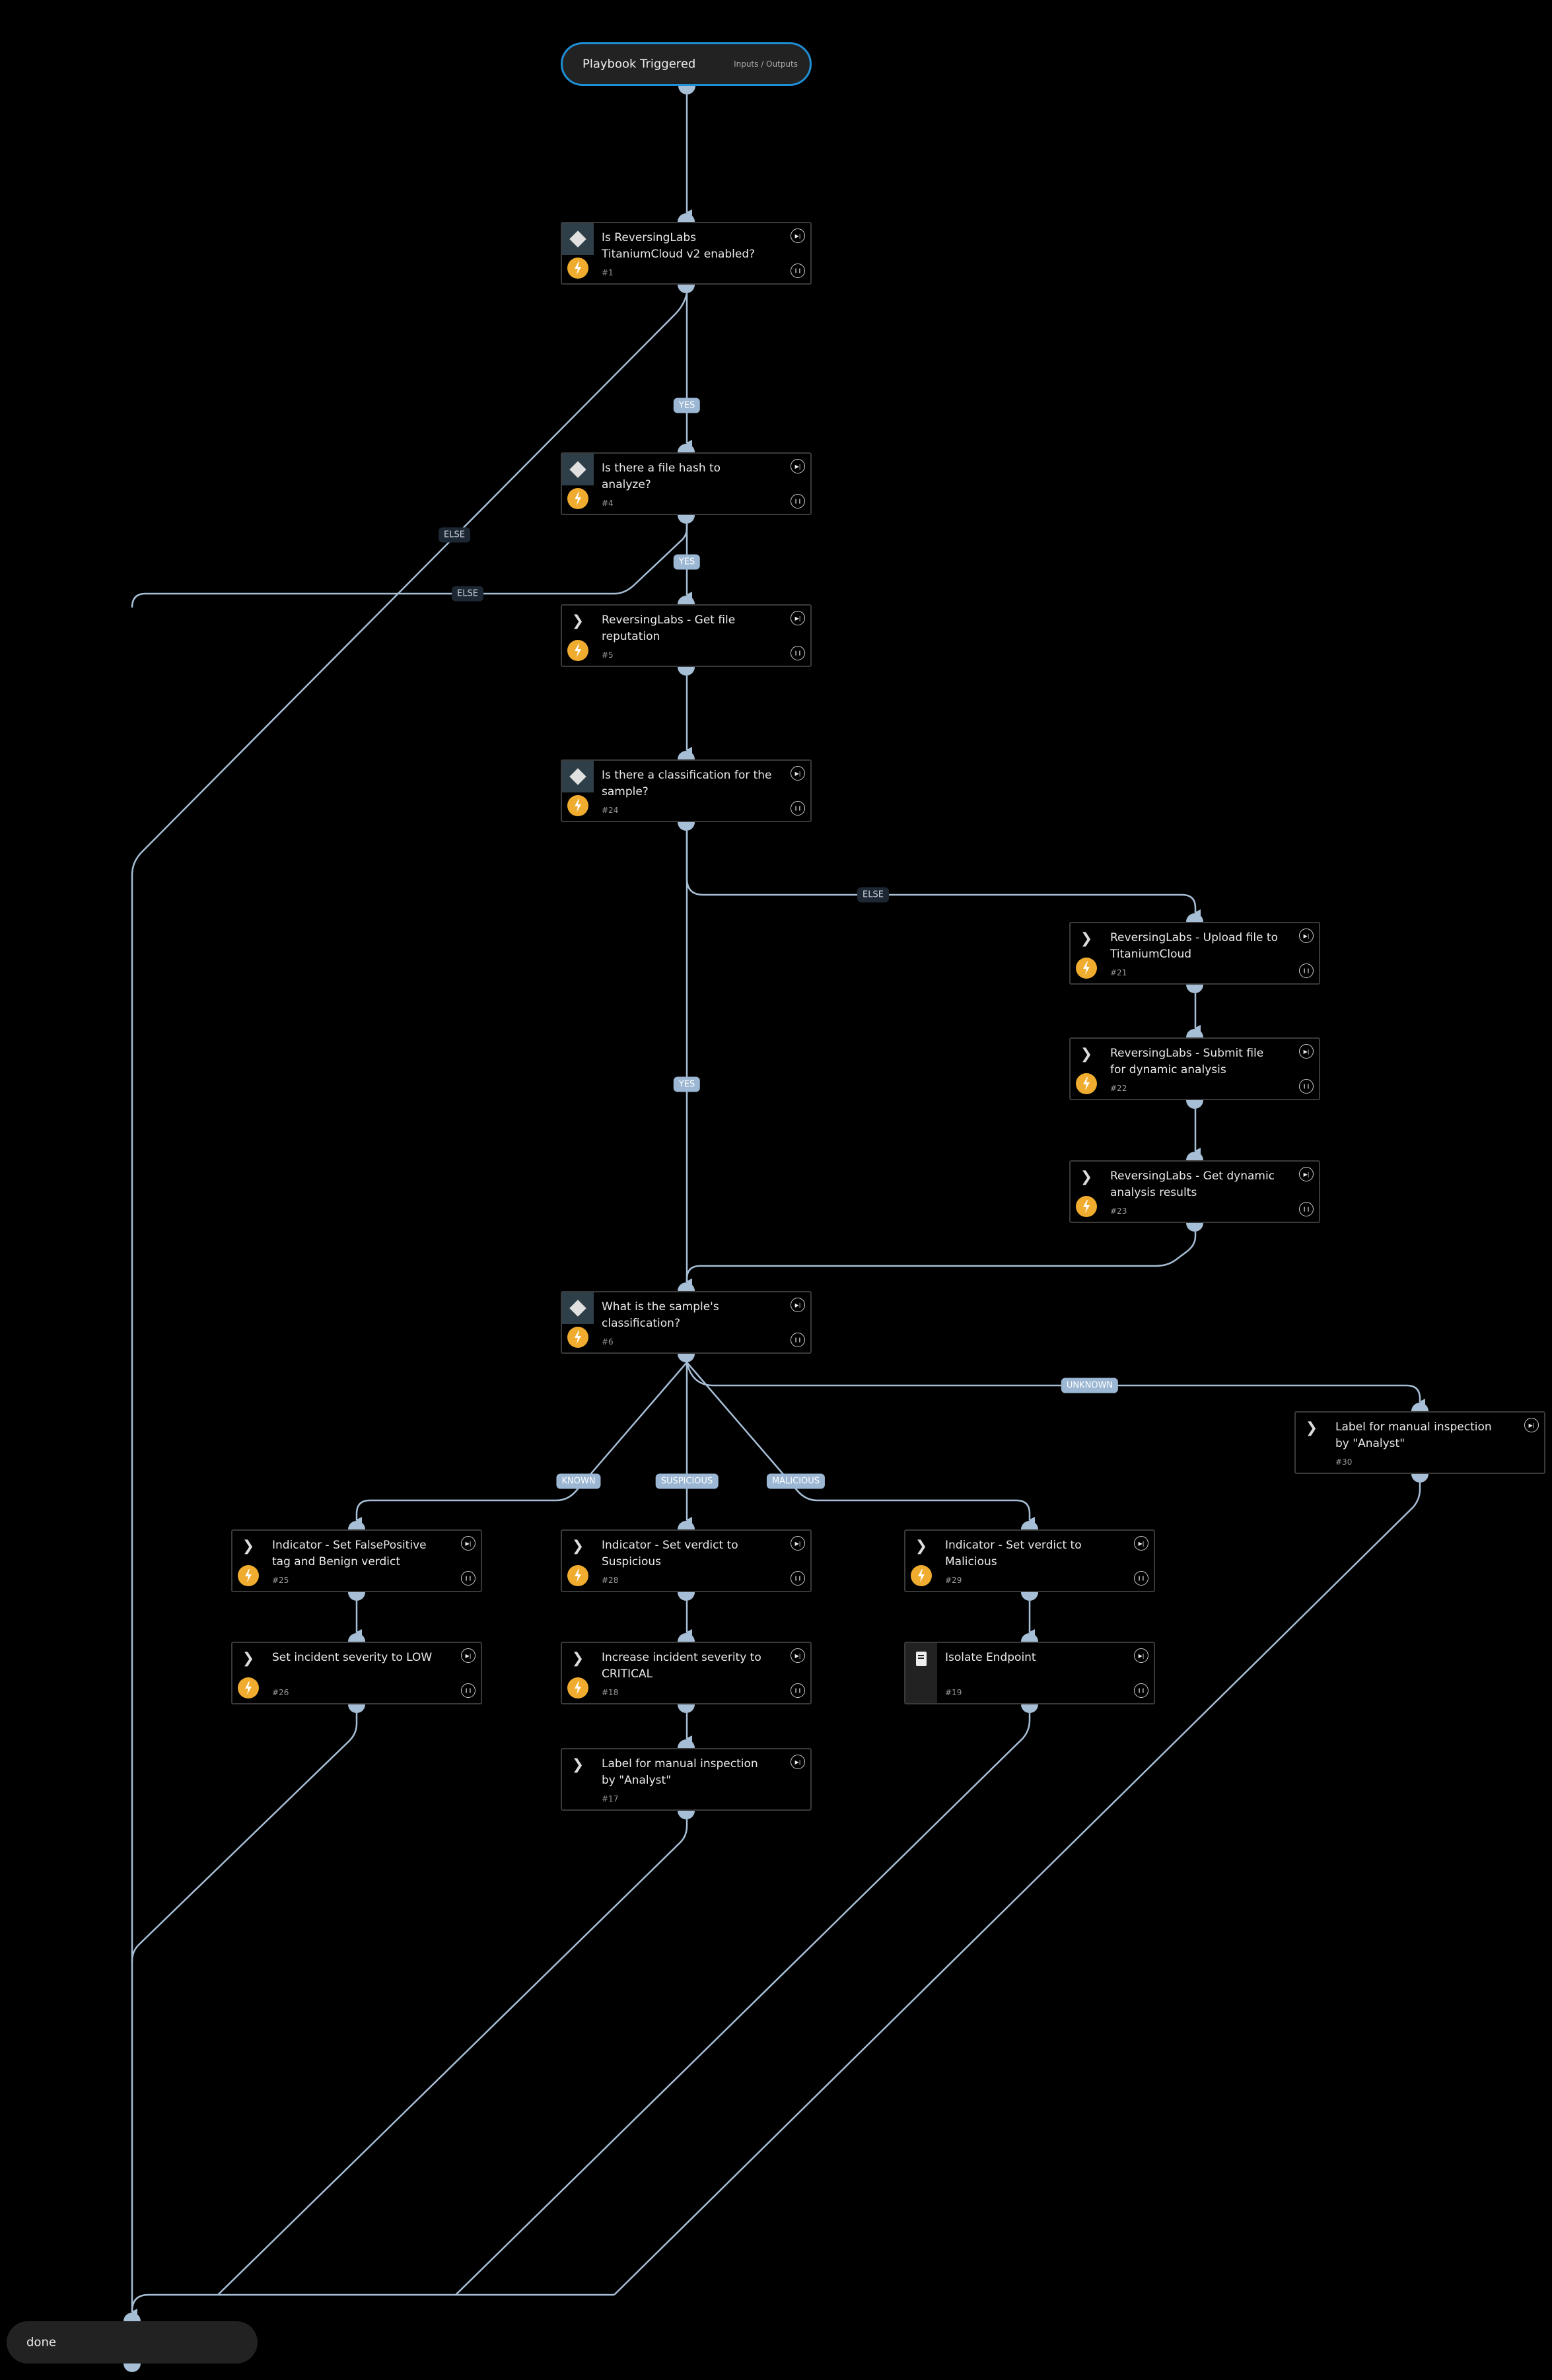 The width and height of the screenshot is (1552, 2380). Describe the element at coordinates (280, 1692) in the screenshot. I see `task-number: #26` at that location.